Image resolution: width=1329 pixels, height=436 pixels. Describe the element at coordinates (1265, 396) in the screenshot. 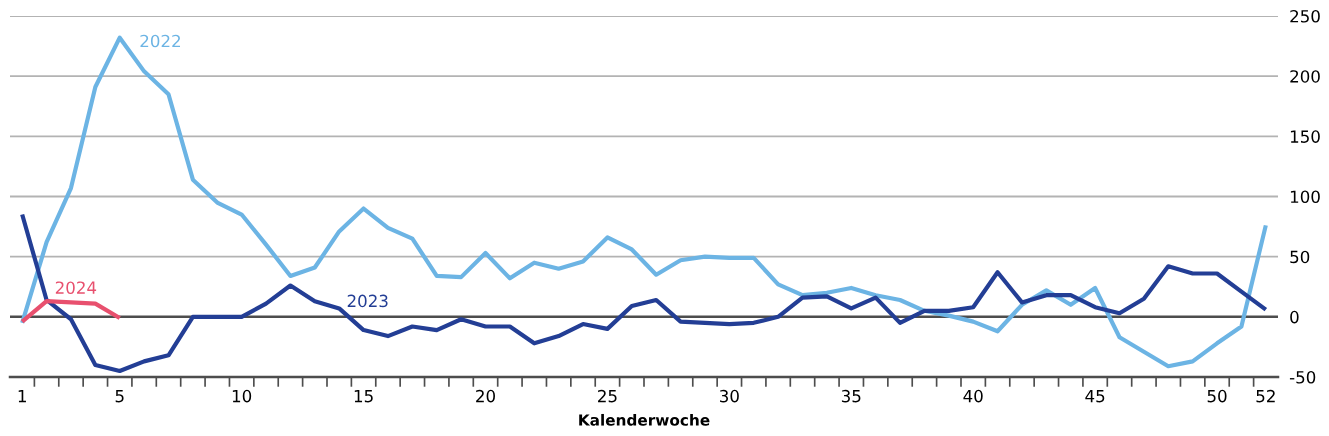

I see `x-tick-label: 52` at that location.